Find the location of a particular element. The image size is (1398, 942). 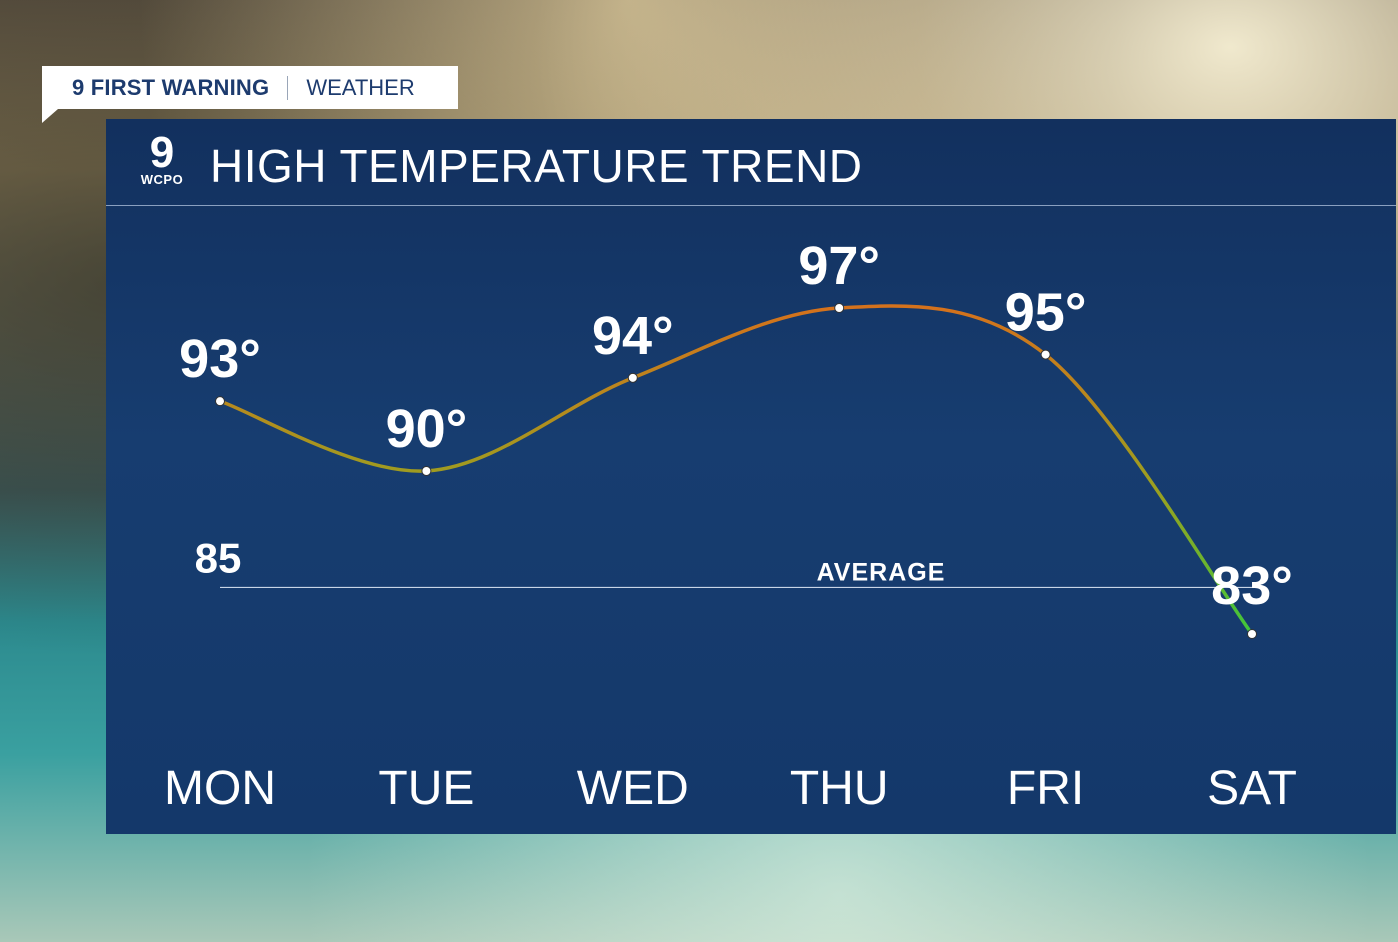

data-point-thu is located at coordinates (839, 308).